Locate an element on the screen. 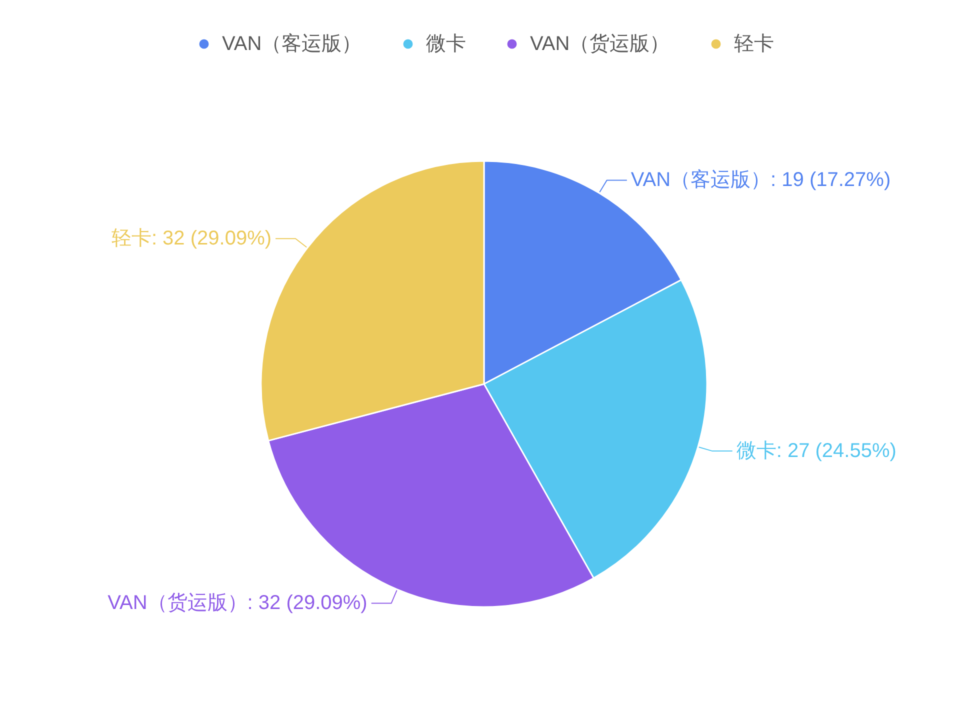 The image size is (968, 725). legend-label: VAN（客运版） is located at coordinates (292, 44).